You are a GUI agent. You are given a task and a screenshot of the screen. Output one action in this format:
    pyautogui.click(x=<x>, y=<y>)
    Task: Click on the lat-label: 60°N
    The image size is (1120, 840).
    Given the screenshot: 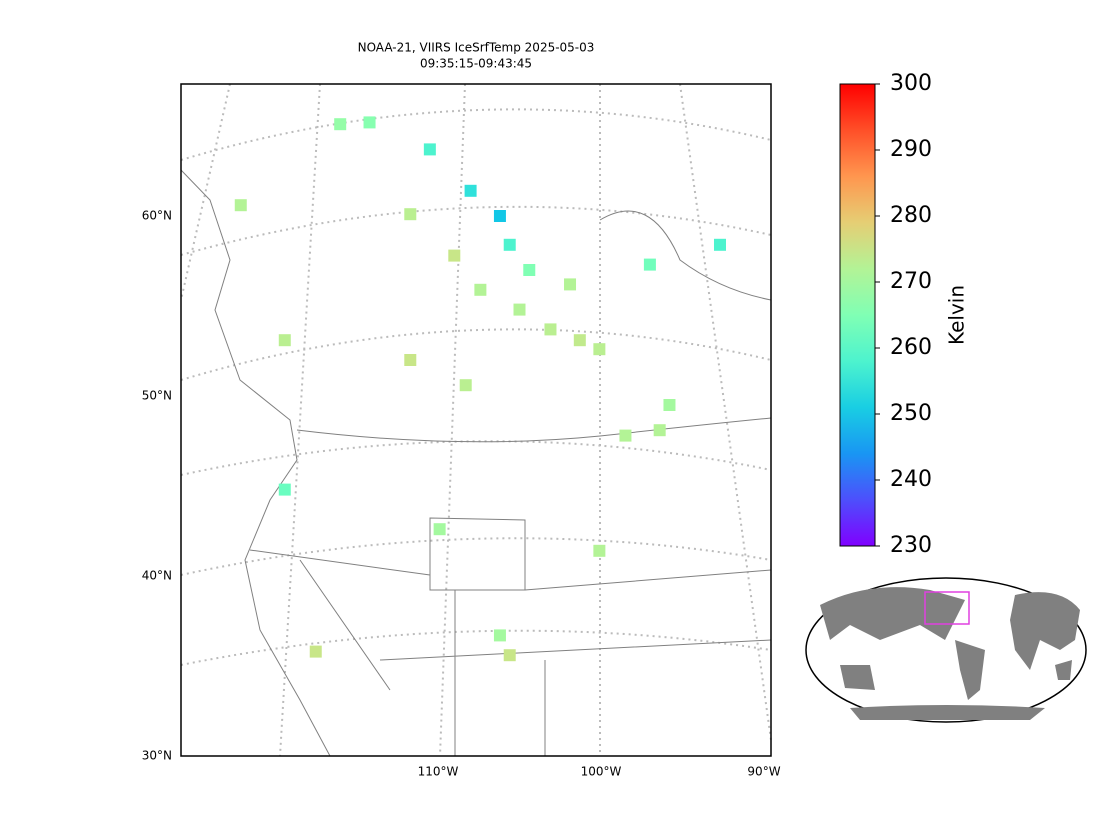 What is the action you would take?
    pyautogui.click(x=157, y=216)
    